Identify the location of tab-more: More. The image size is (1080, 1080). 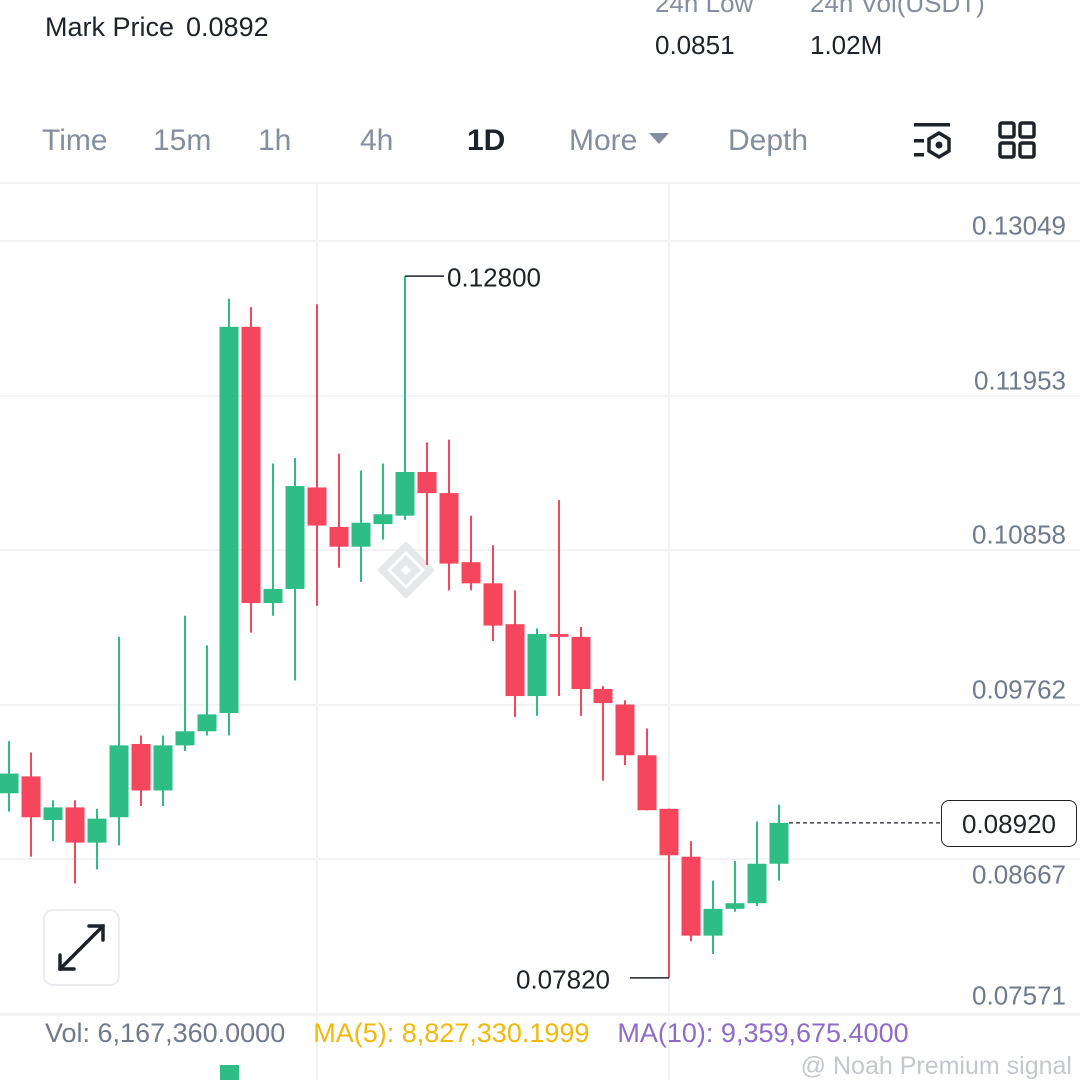
(619, 141).